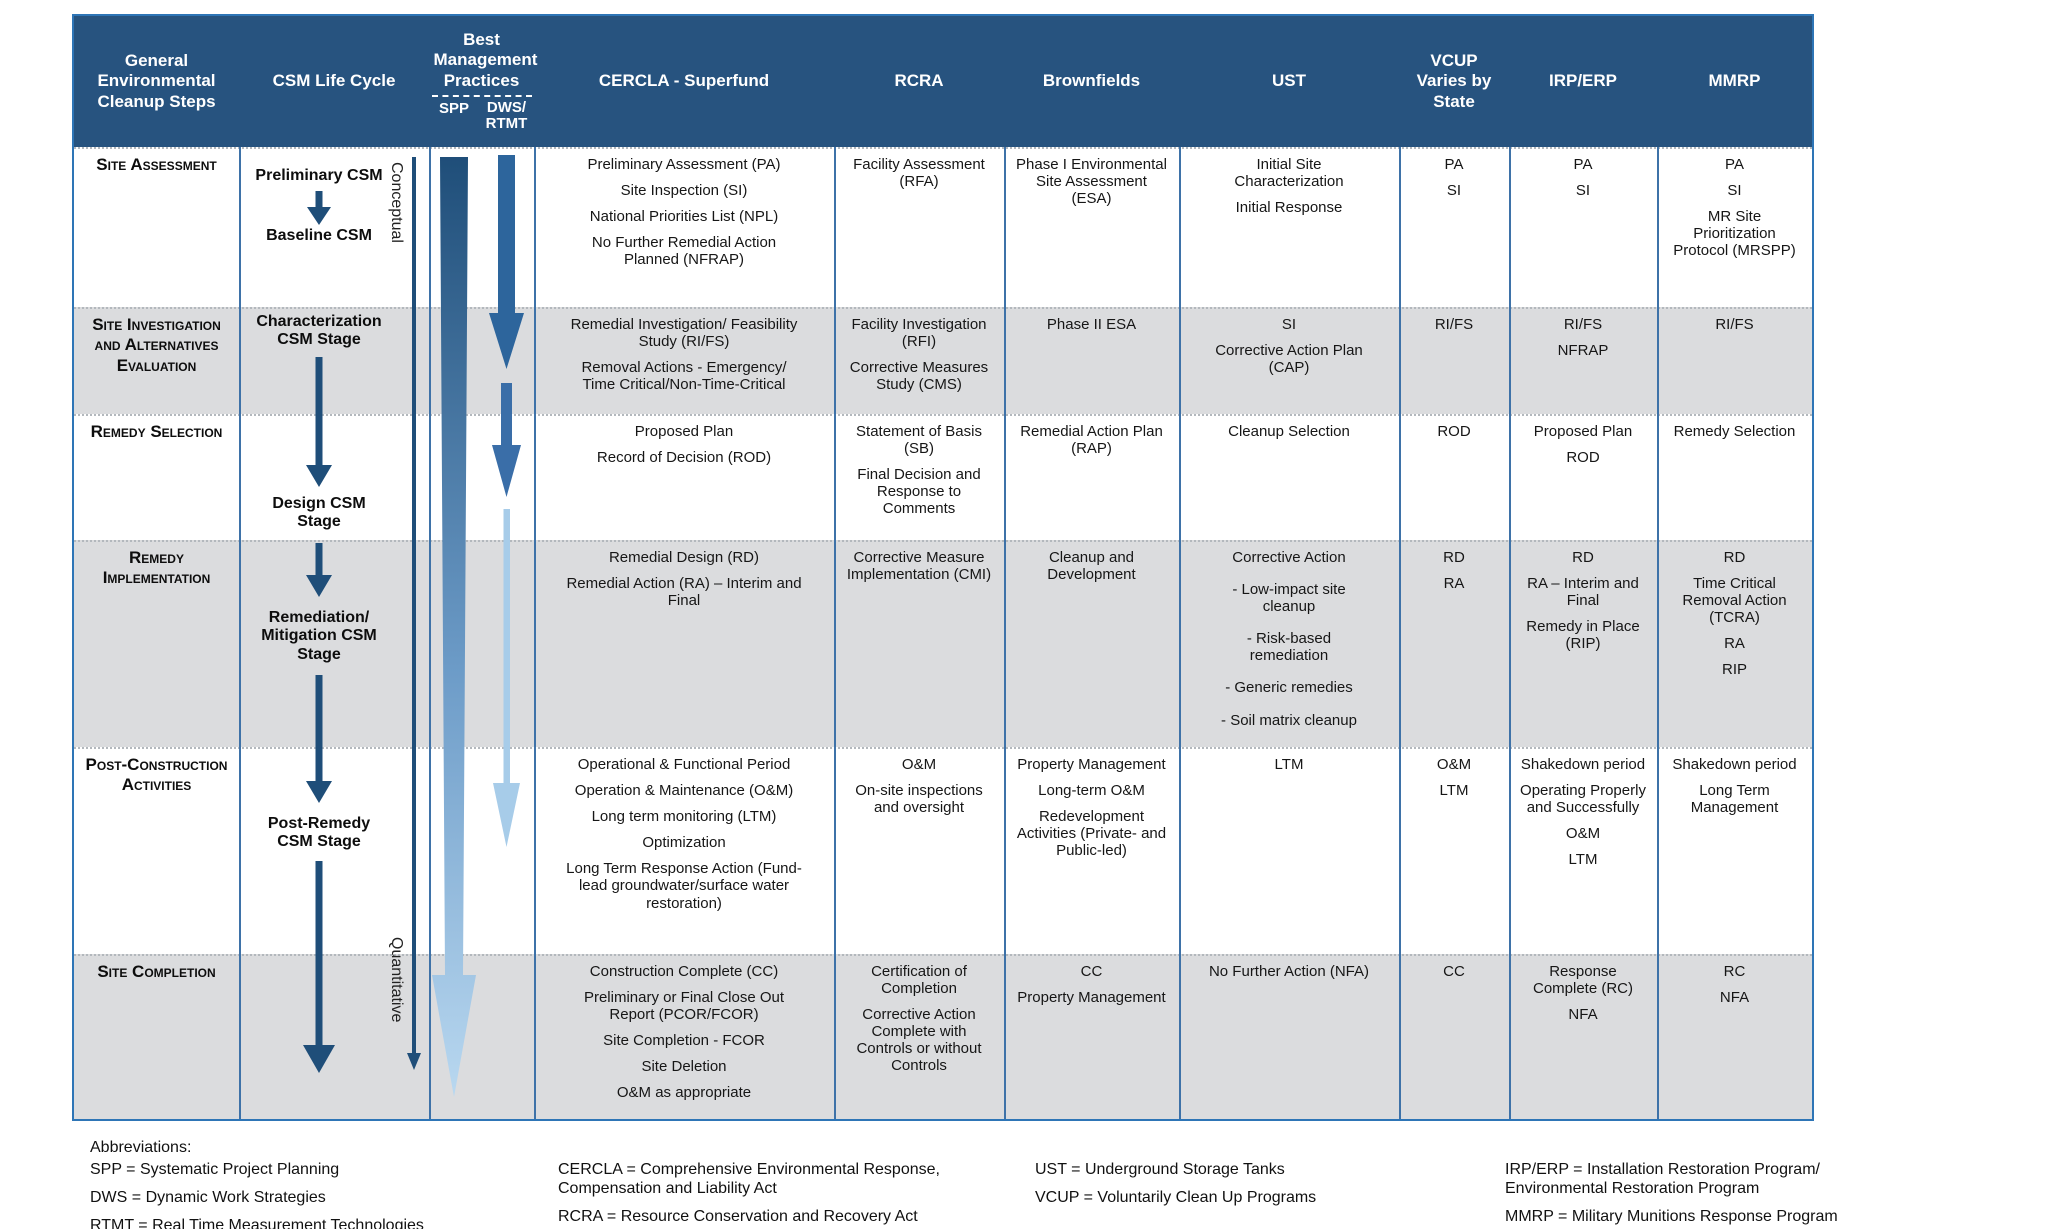 The image size is (2048, 1229). Describe the element at coordinates (1289, 764) in the screenshot. I see `cell-item: LTM` at that location.